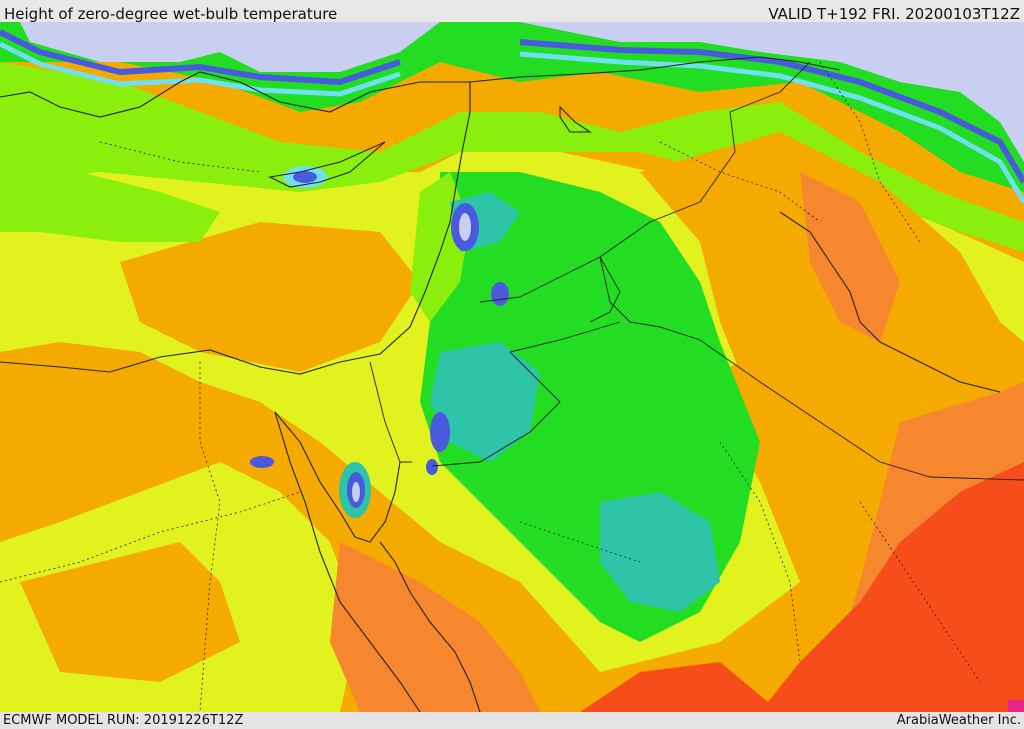 Image resolution: width=1024 pixels, height=729 pixels. I want to click on low-freezing-level-cyprus-core, so click(305, 177).